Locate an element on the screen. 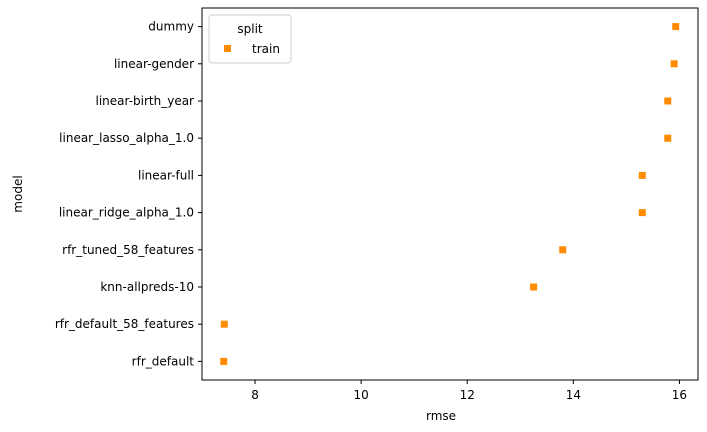 This screenshot has height=432, width=707. y-tick-label: knn-allpreds-10 is located at coordinates (147, 287).